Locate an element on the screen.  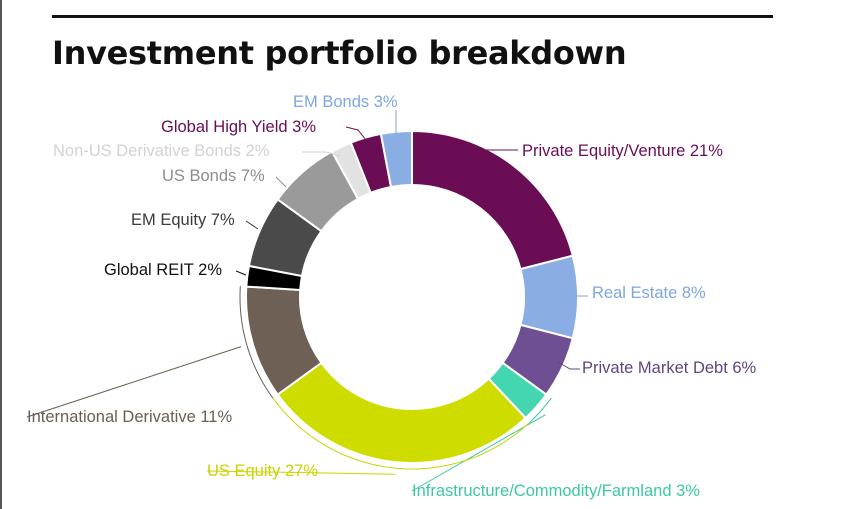
label-infrastructure-commodity-farmland: Infrastructure/Commodity/Farmland 3% is located at coordinates (556, 491).